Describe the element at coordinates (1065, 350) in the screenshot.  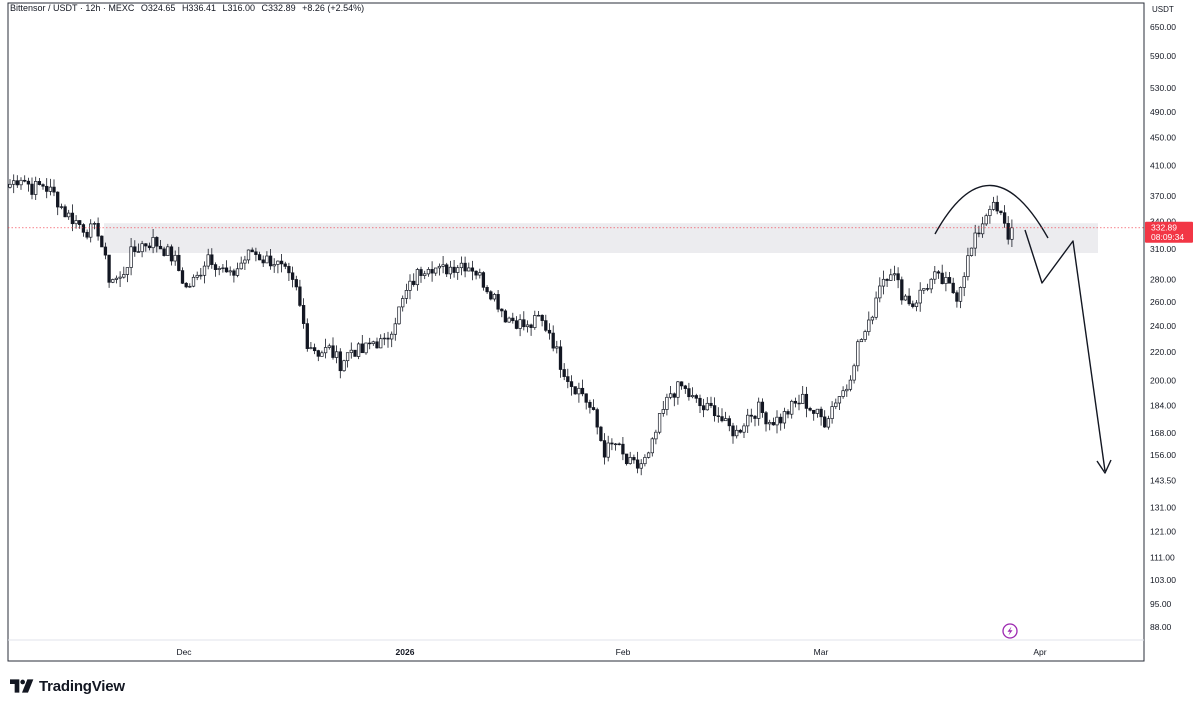
I see `projected-path-arrow` at that location.